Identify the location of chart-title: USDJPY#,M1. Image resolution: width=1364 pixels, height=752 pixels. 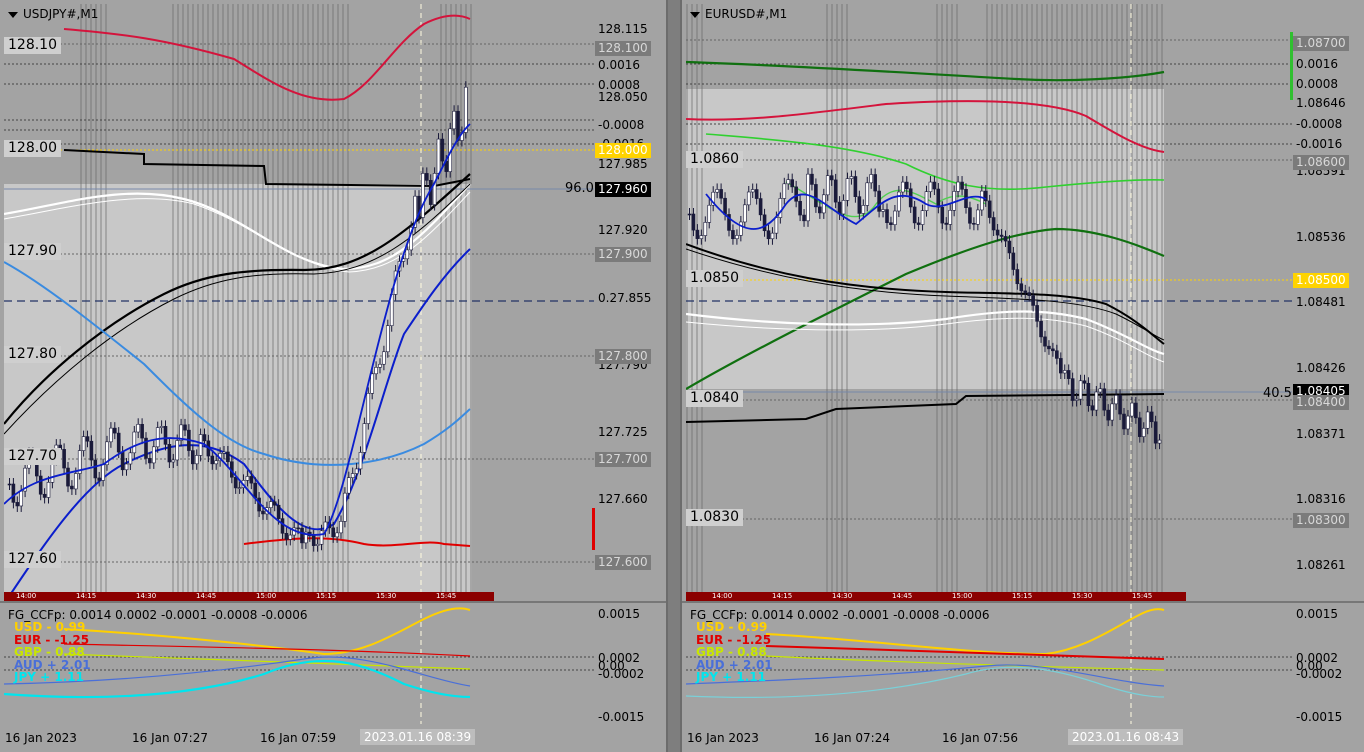
(53, 14).